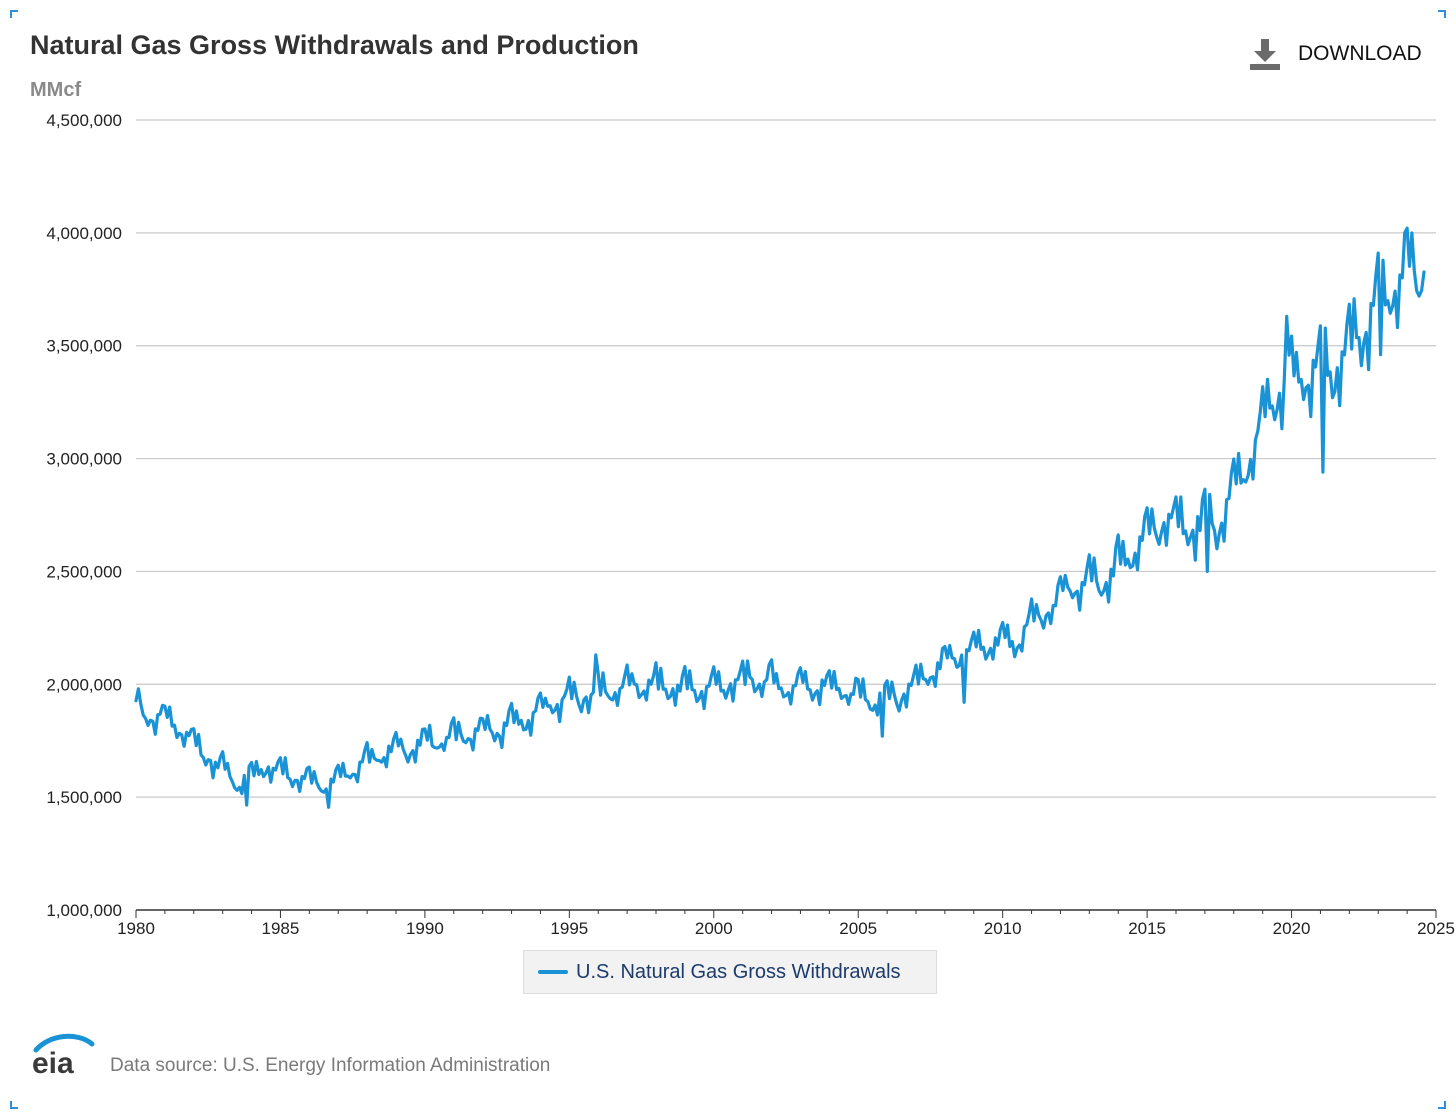 Image resolution: width=1456 pixels, height=1119 pixels. What do you see at coordinates (84, 684) in the screenshot?
I see `y-tick-label: 2,000,000` at bounding box center [84, 684].